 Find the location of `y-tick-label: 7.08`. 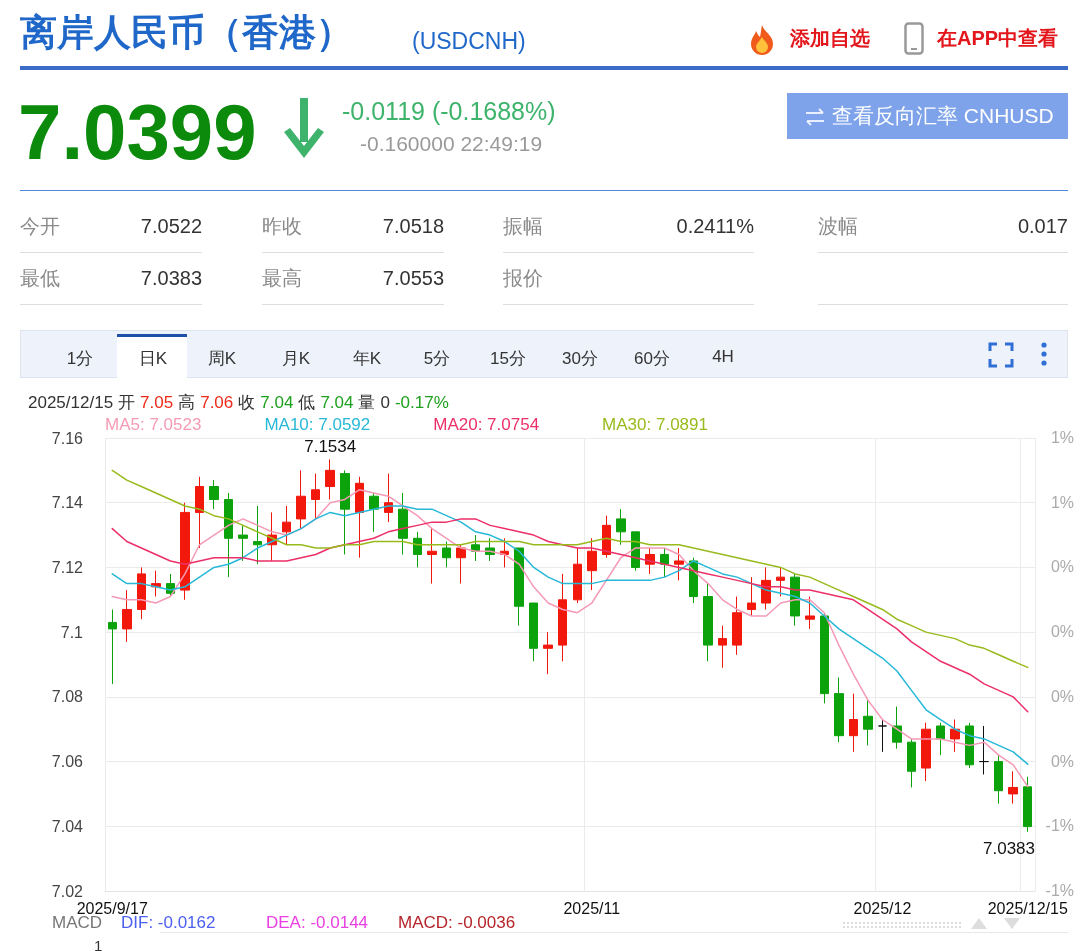

y-tick-label: 7.08 is located at coordinates (67, 697).